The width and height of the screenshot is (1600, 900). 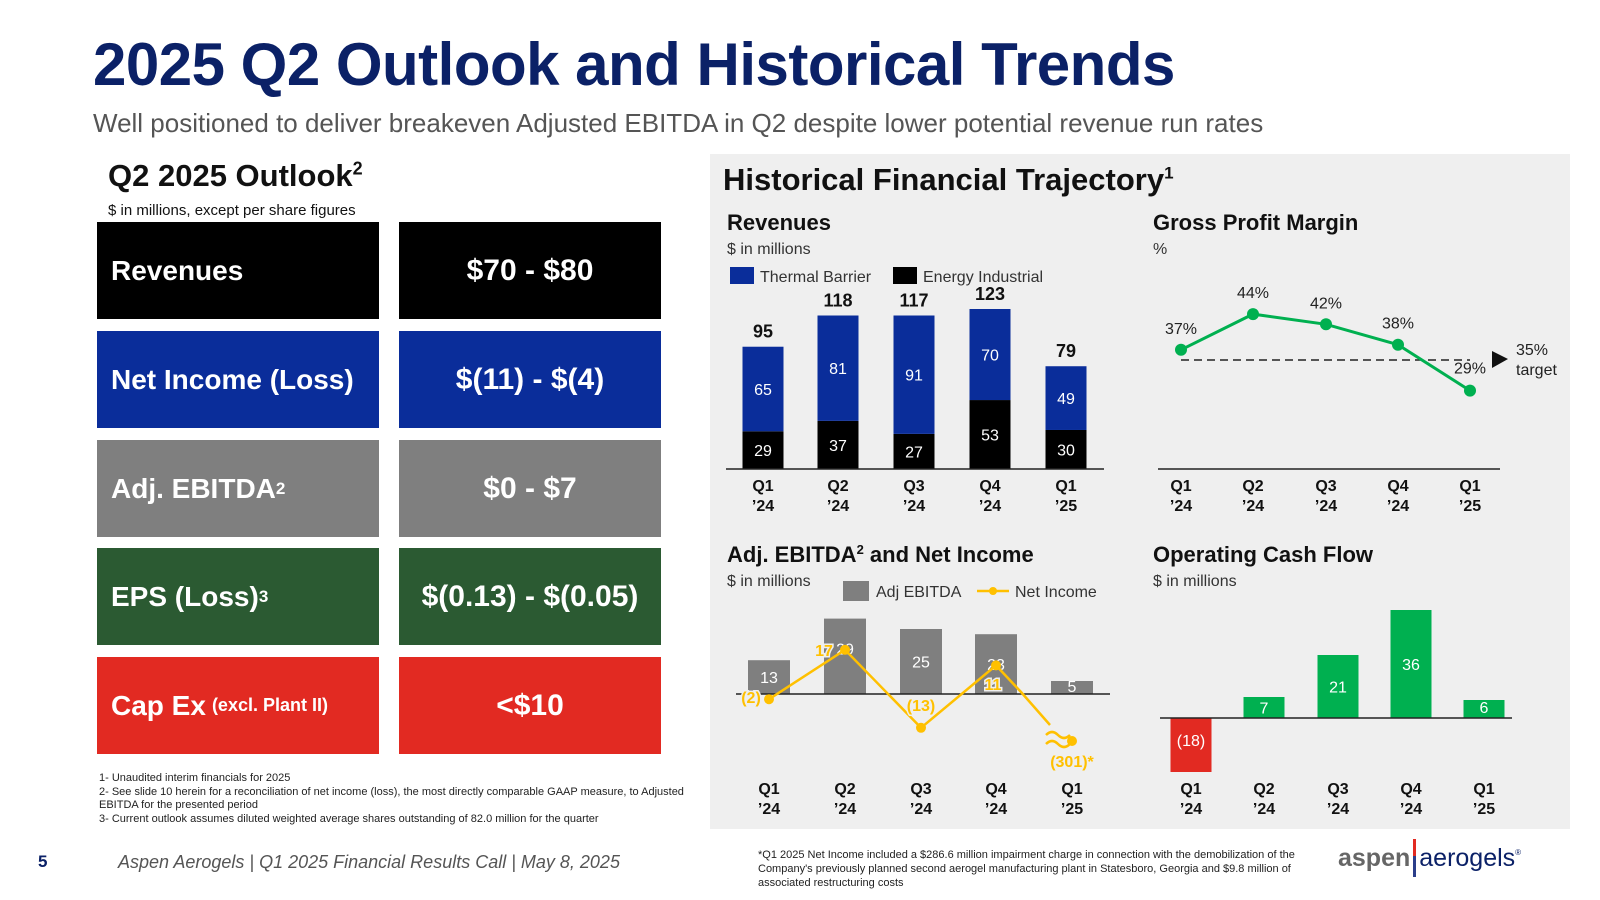 I want to click on legend-swatch-energy, so click(x=905, y=275).